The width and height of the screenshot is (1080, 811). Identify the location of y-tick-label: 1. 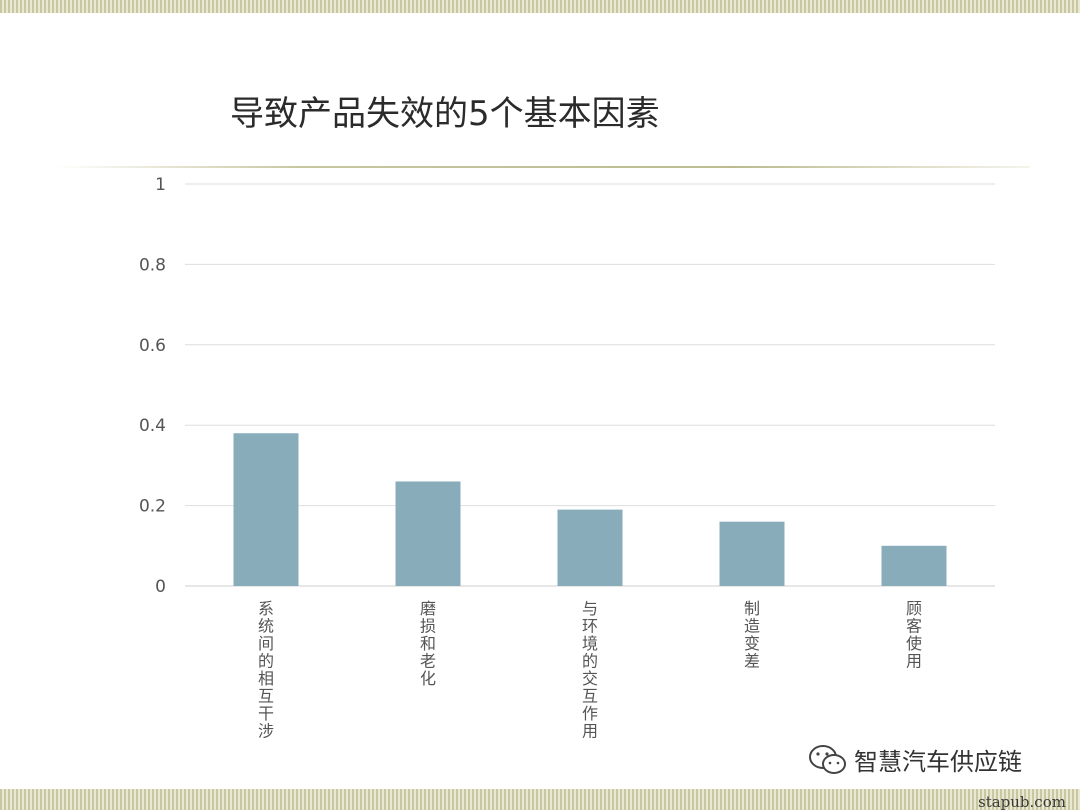
(160, 185).